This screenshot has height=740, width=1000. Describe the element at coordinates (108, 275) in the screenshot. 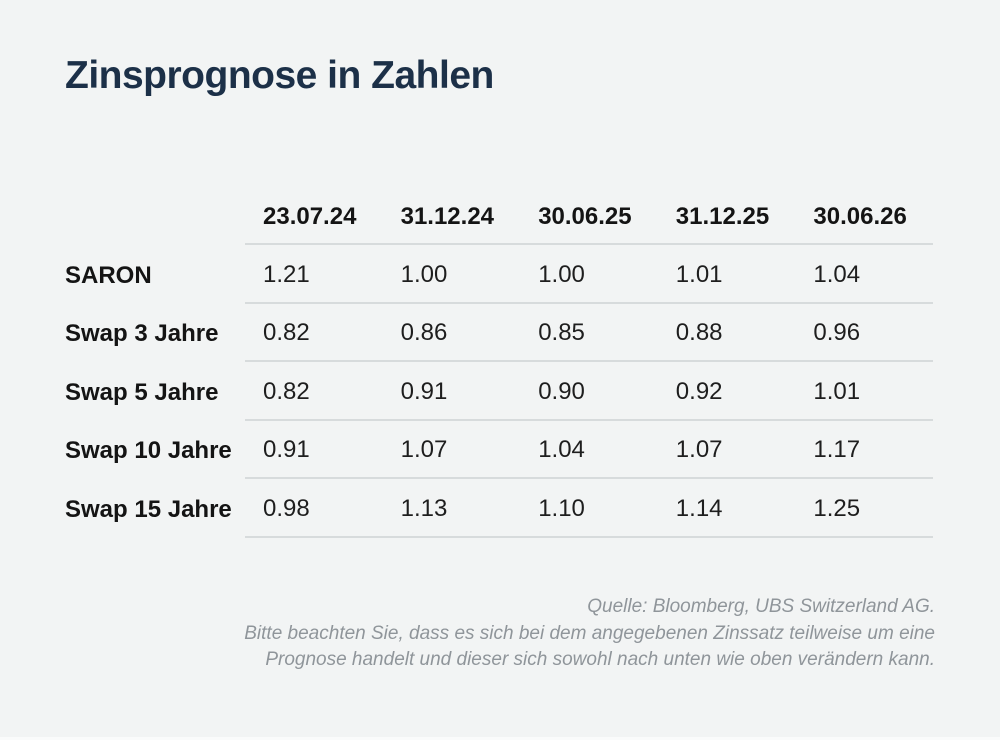

I see `row-label: SARON` at that location.